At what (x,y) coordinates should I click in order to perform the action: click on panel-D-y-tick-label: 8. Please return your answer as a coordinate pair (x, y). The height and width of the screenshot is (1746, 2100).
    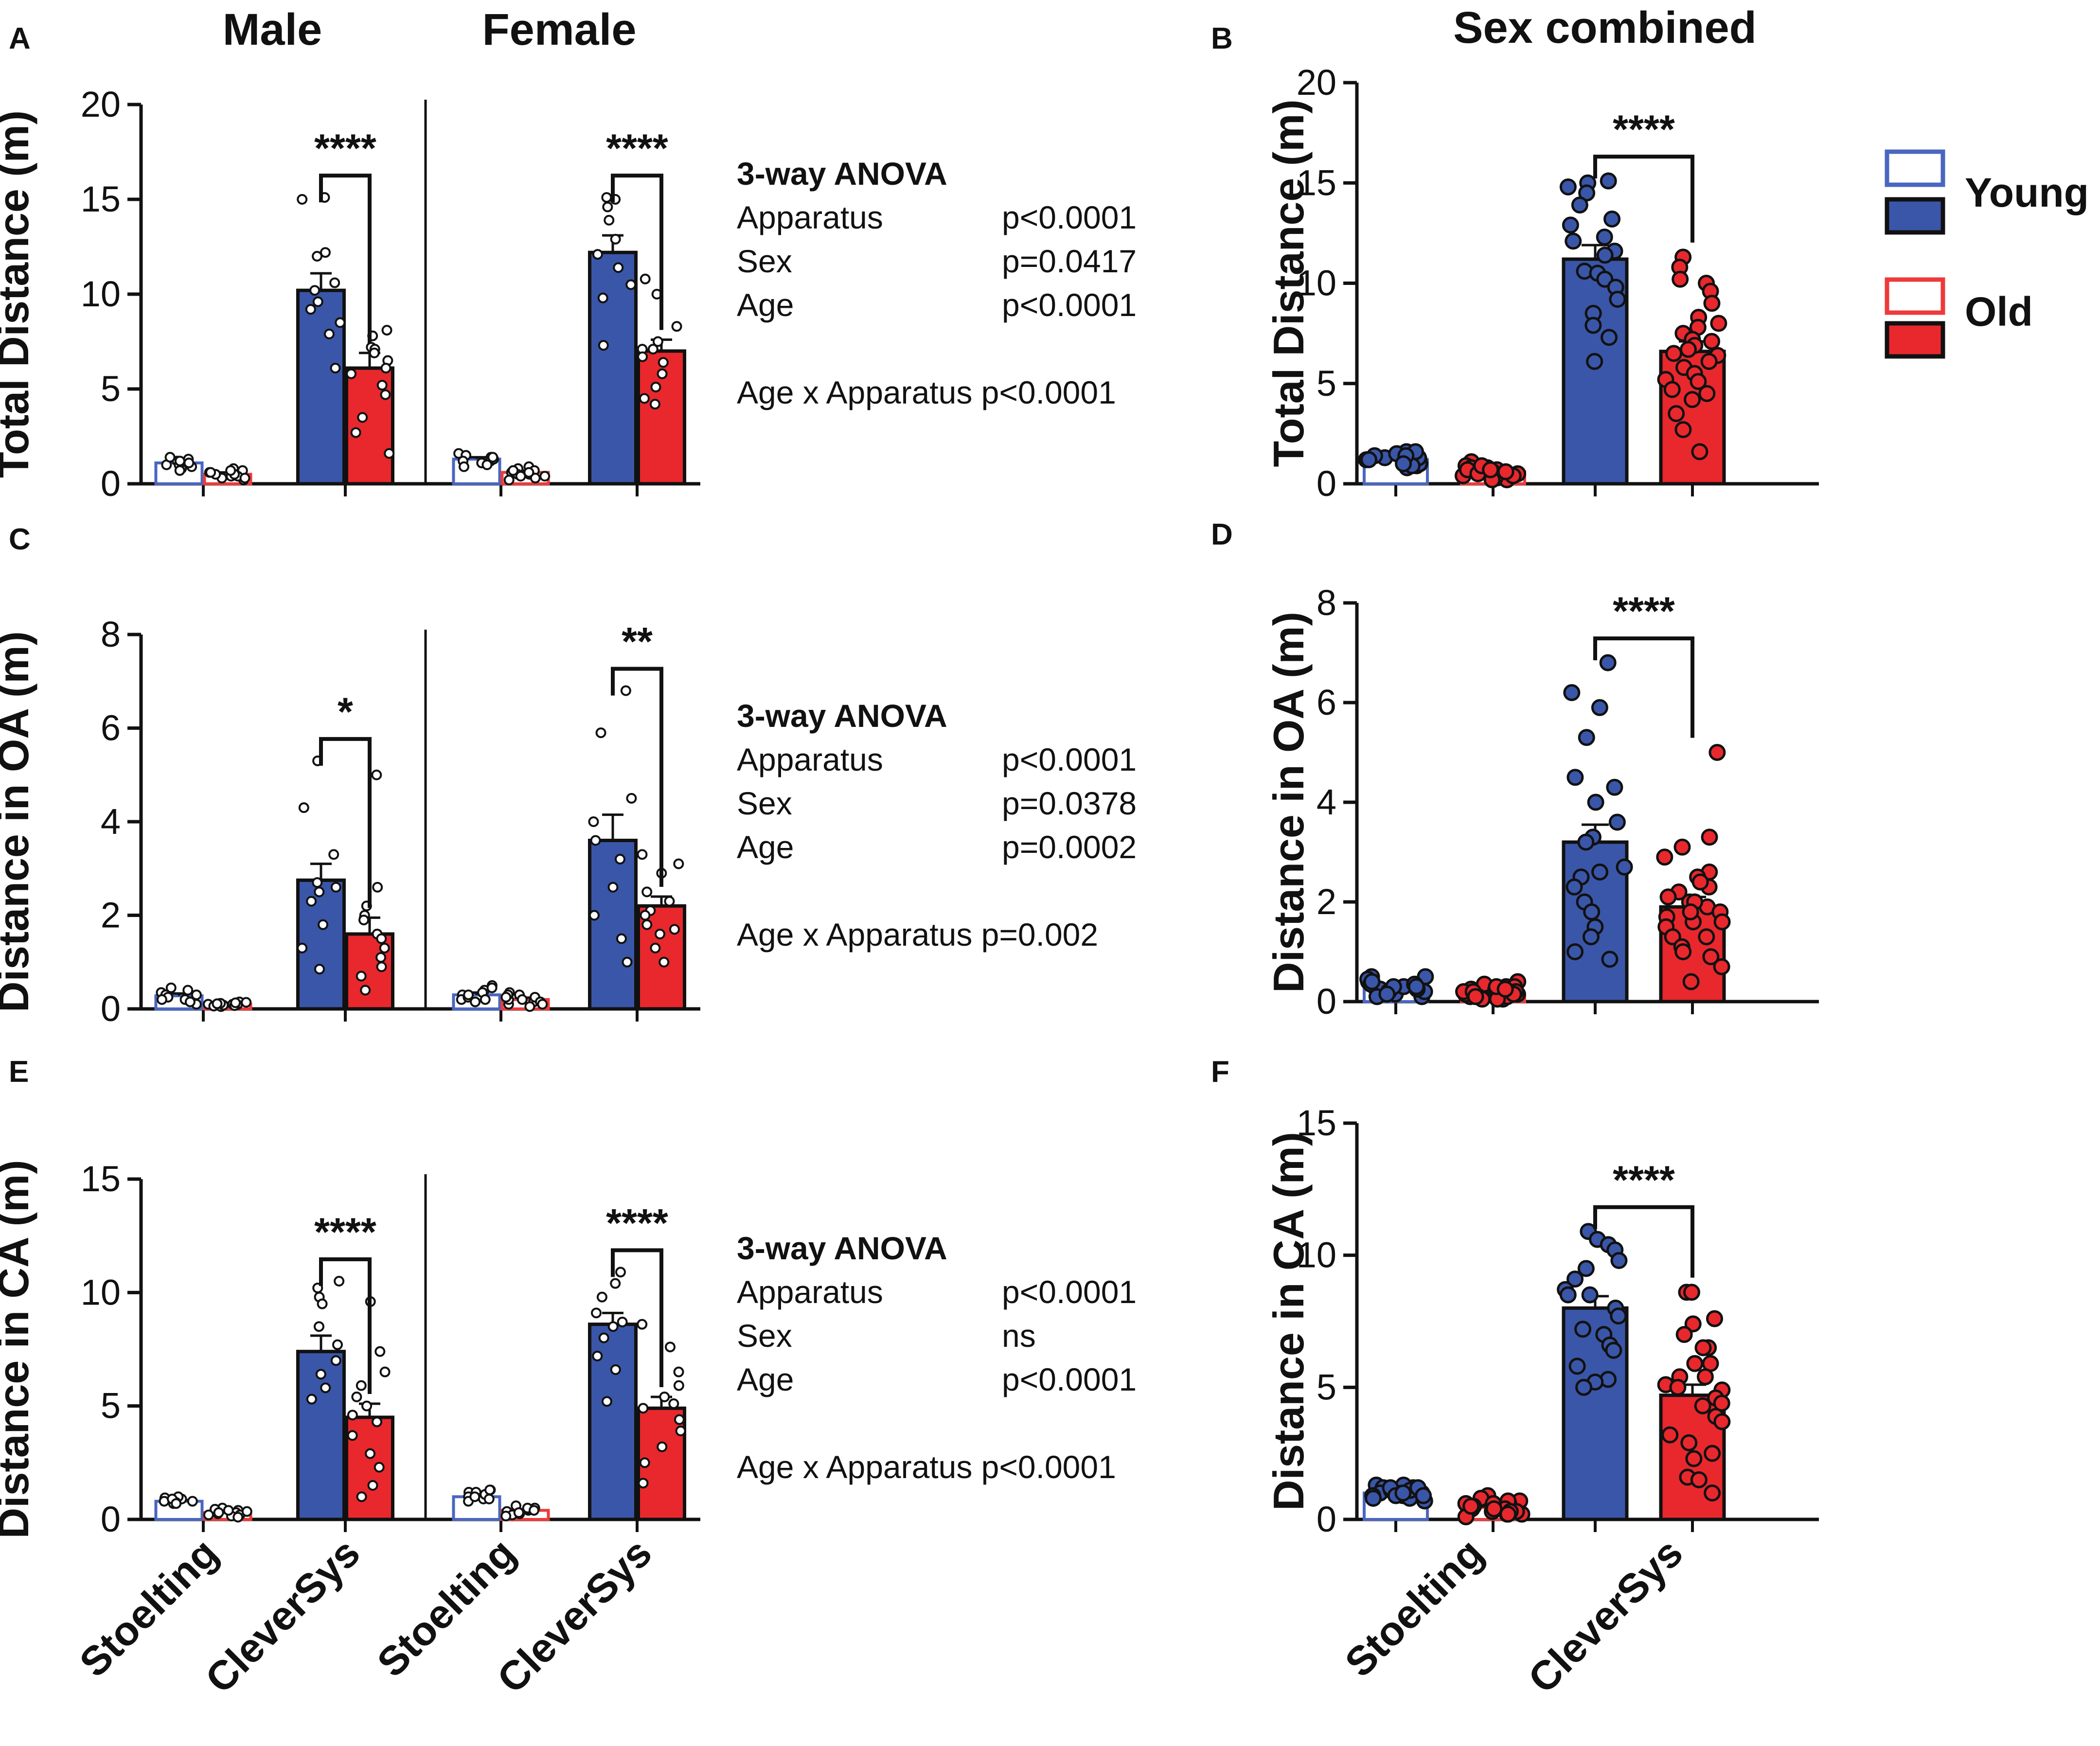
    Looking at the image, I should click on (1327, 602).